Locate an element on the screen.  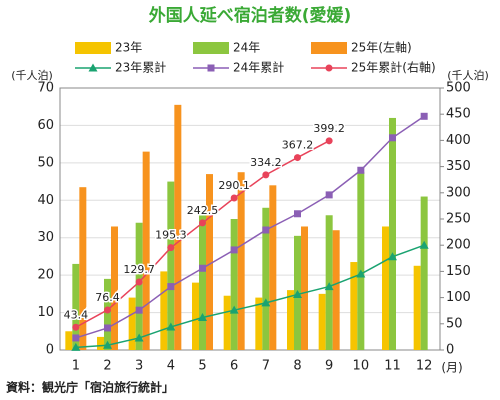
data-label: 43.4 is located at coordinates (76, 314).